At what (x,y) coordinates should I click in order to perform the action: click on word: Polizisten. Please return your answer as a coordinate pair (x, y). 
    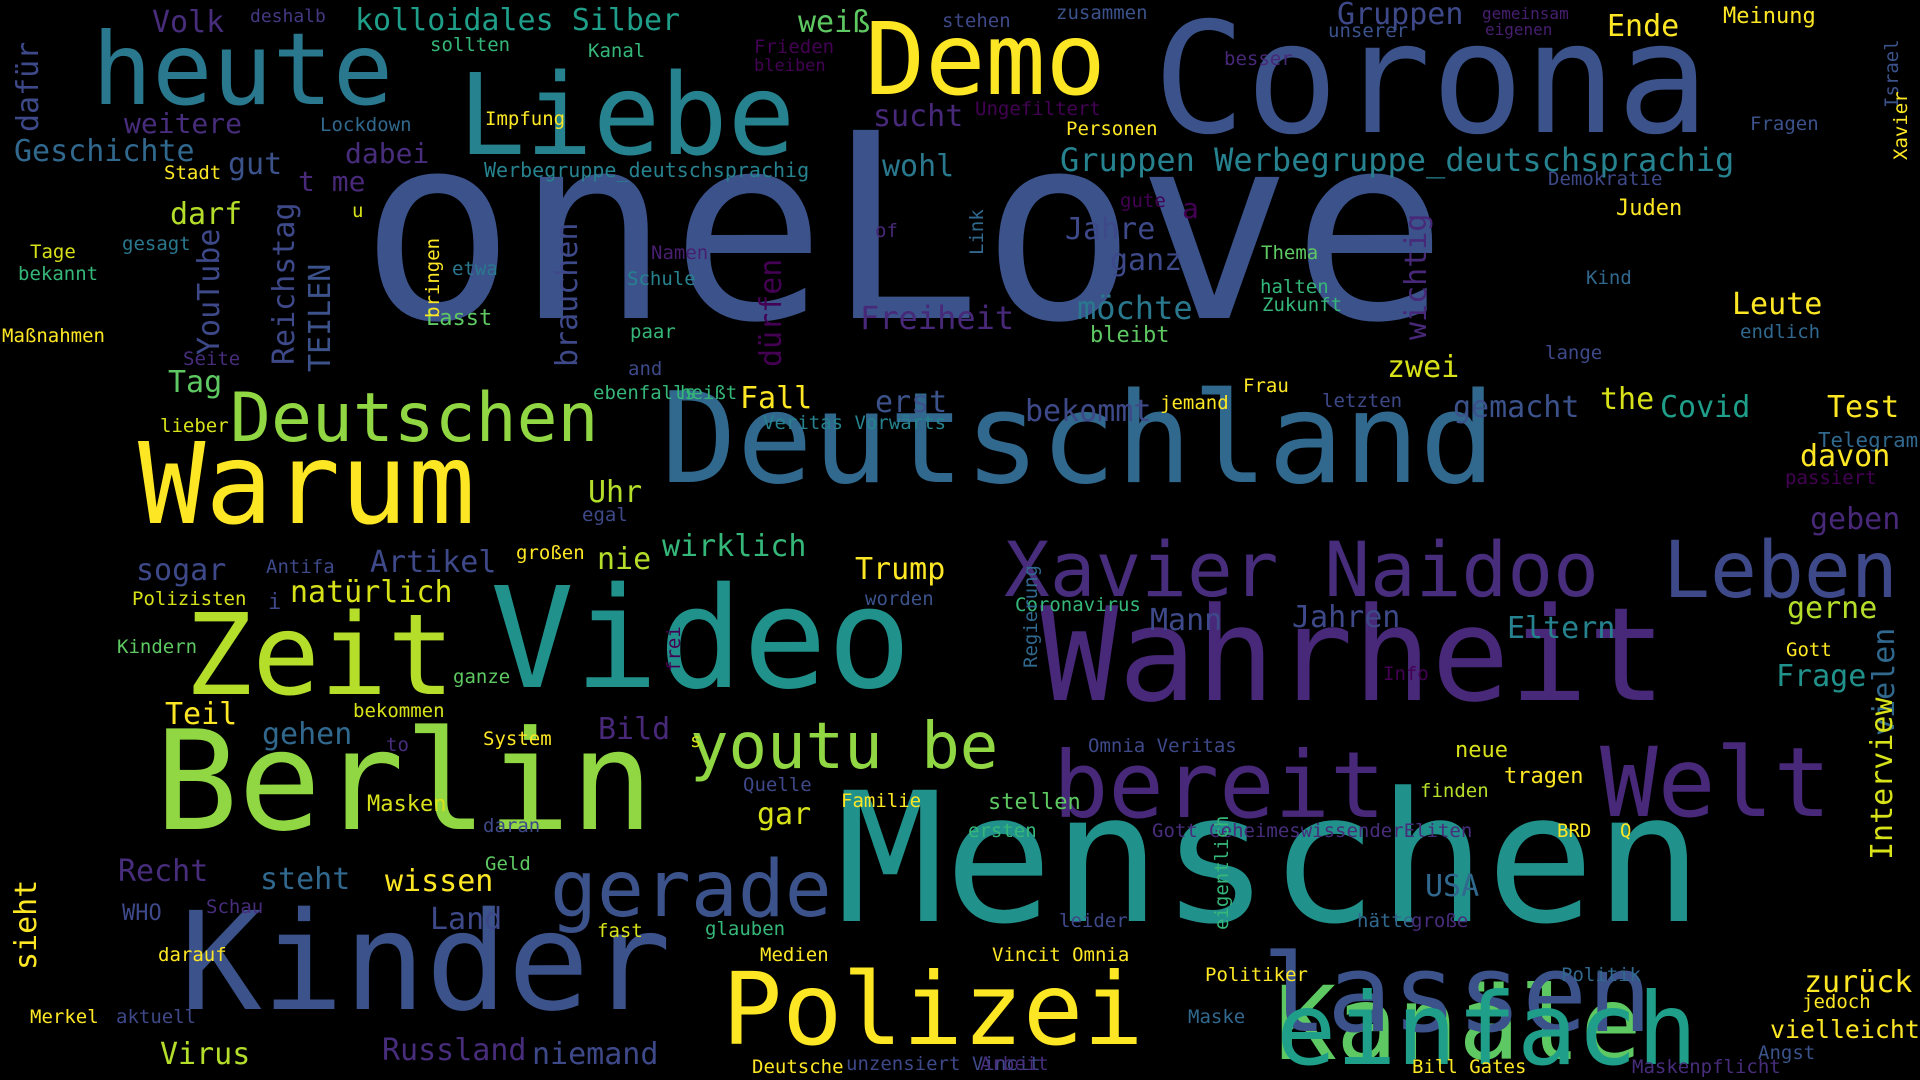
    Looking at the image, I should click on (189, 599).